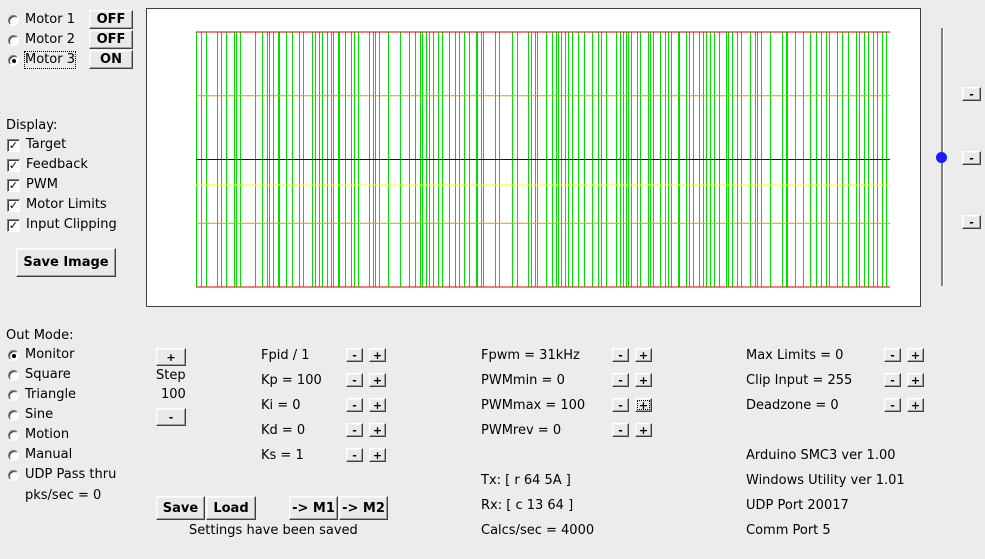 This screenshot has height=559, width=985. What do you see at coordinates (57, 164) in the screenshot?
I see `feedback-label: Feedback` at bounding box center [57, 164].